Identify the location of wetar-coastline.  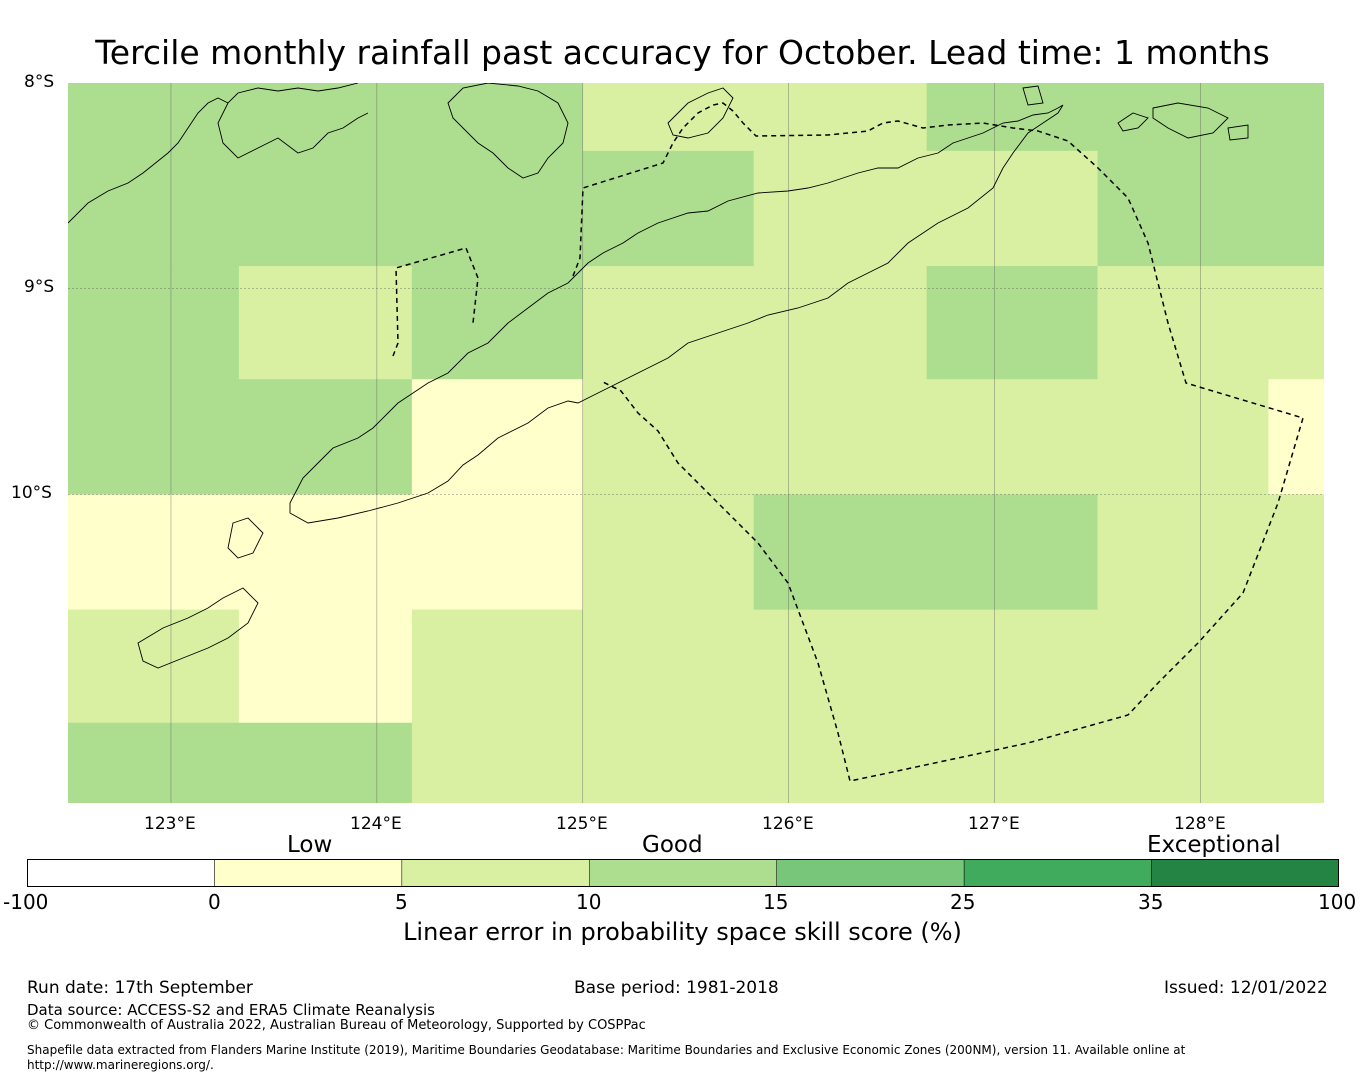
(700, 113).